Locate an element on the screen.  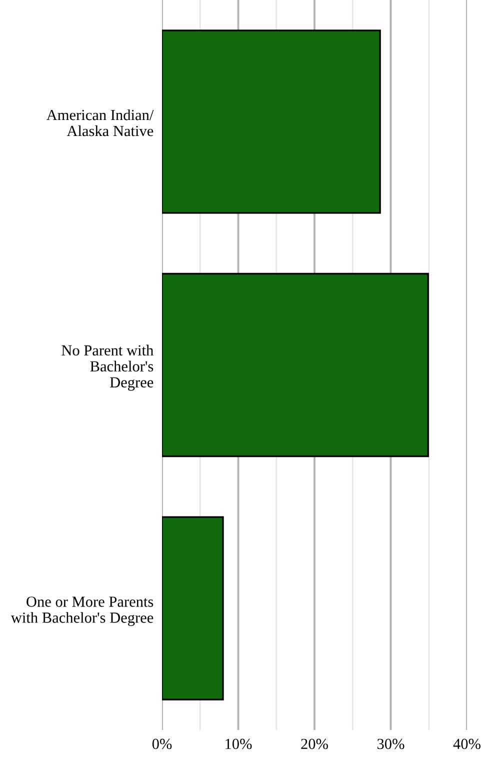
y-tick-label: American Indian/ Alaska Native is located at coordinates (100, 122).